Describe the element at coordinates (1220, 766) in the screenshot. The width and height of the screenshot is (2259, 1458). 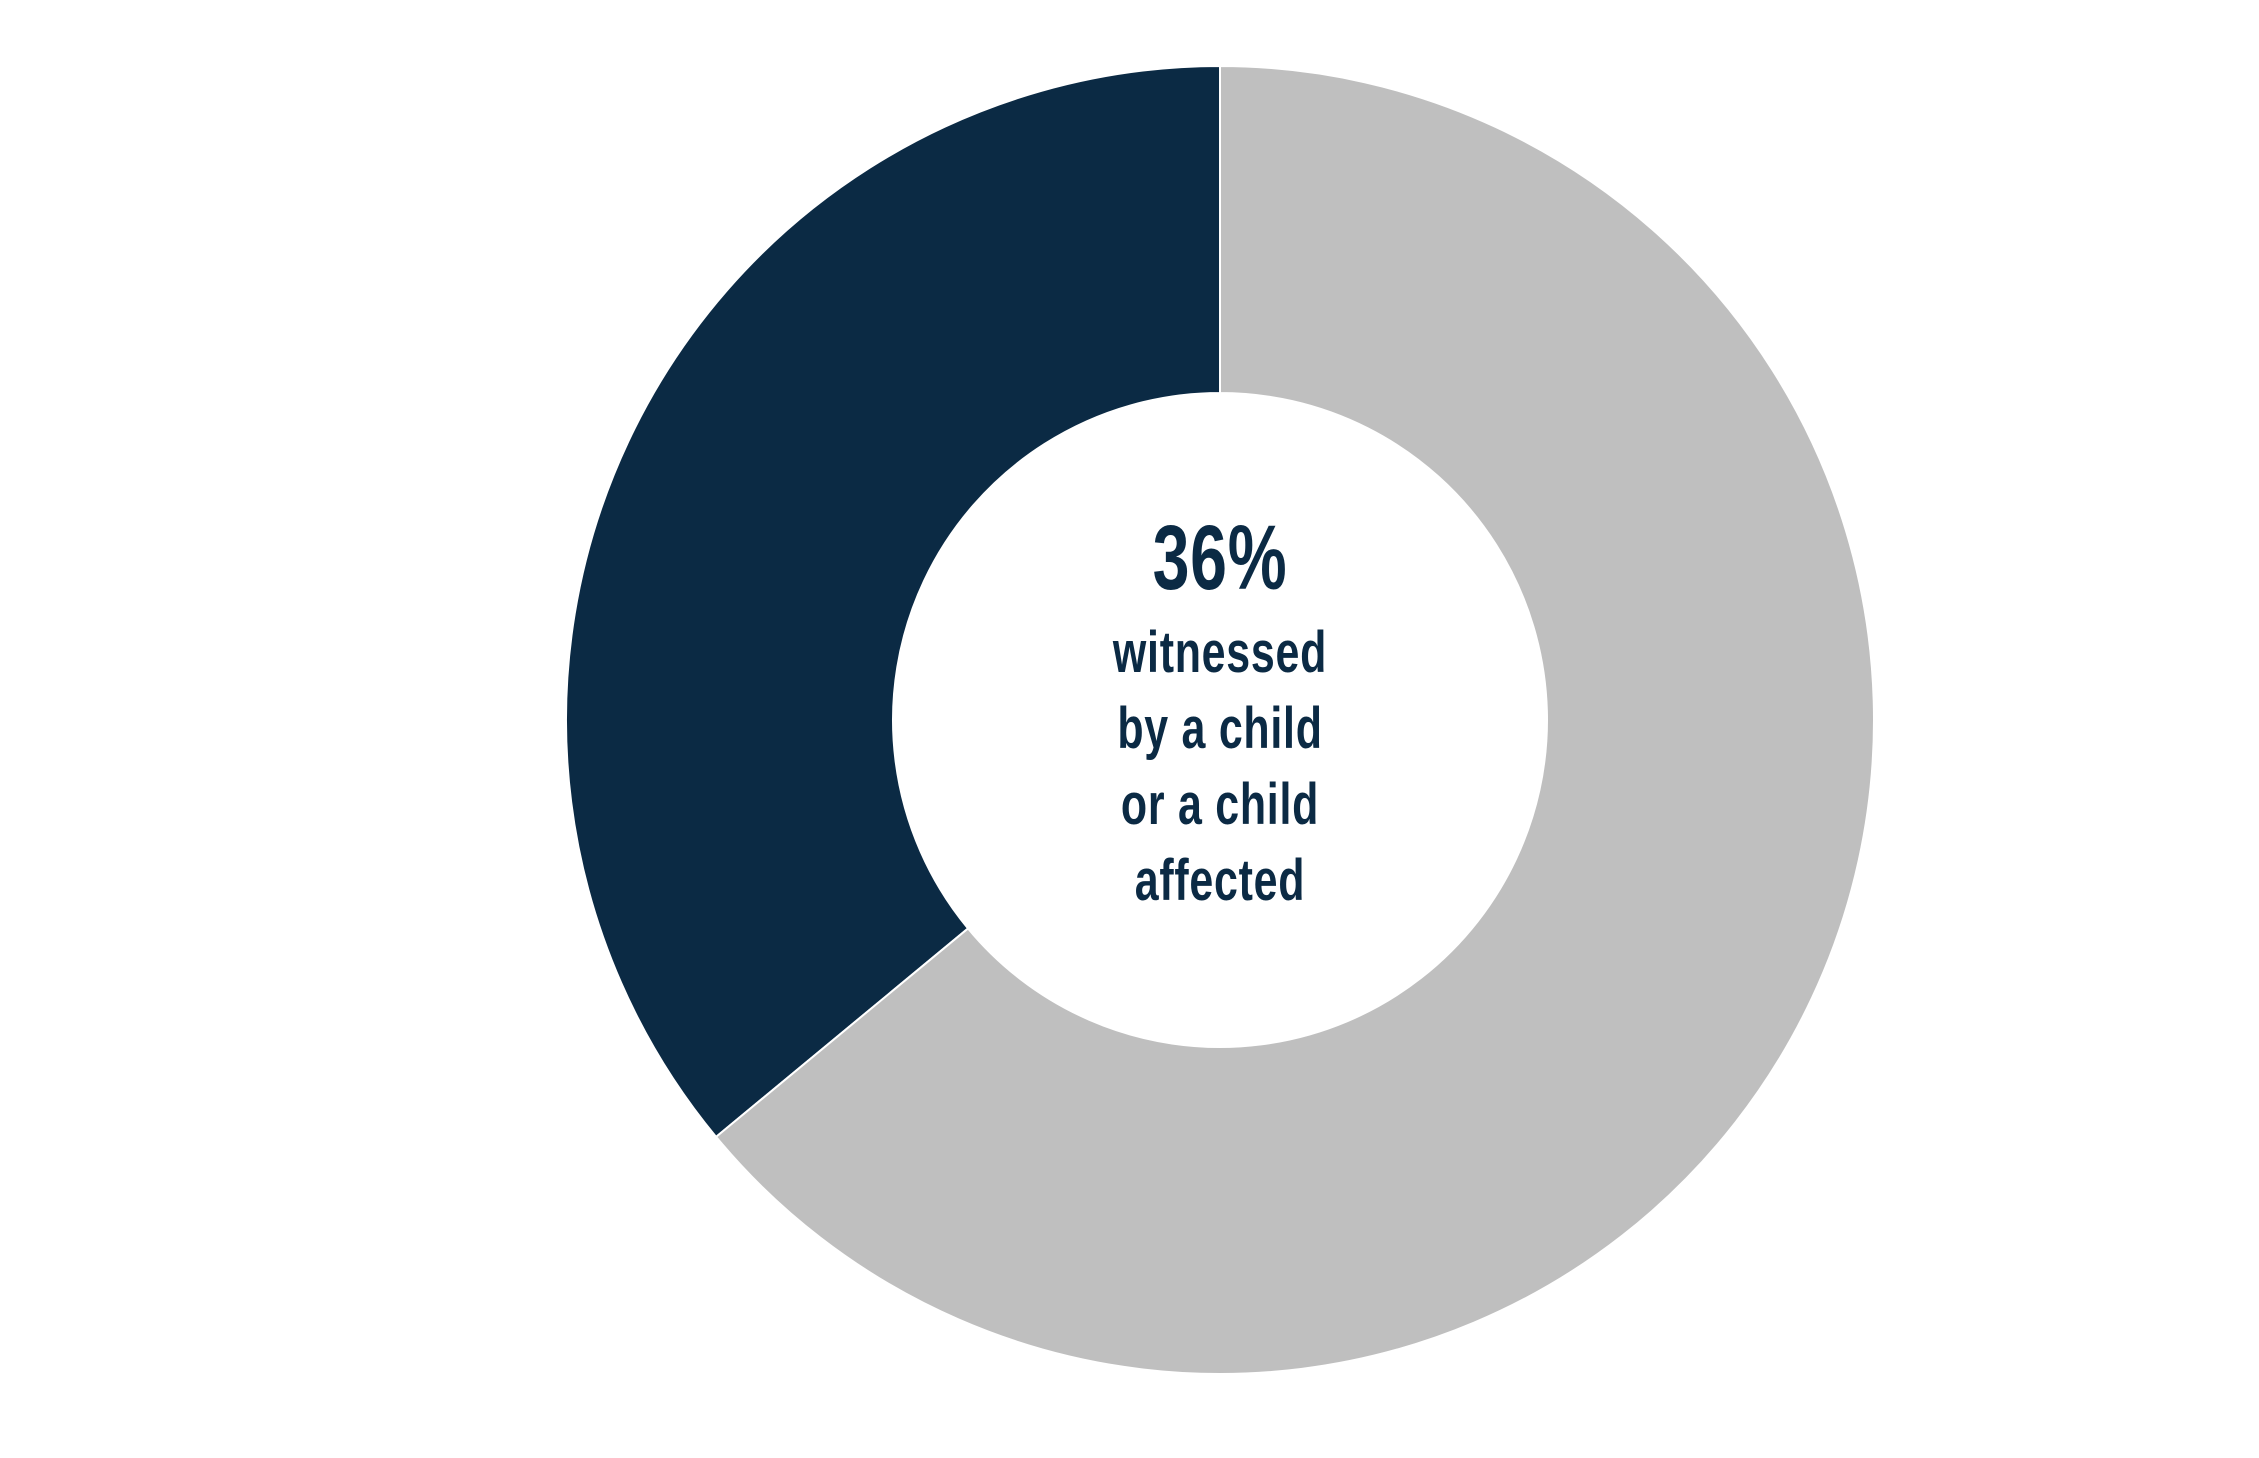
I see `center-caption-label: witnessed by a child or a child affected` at that location.